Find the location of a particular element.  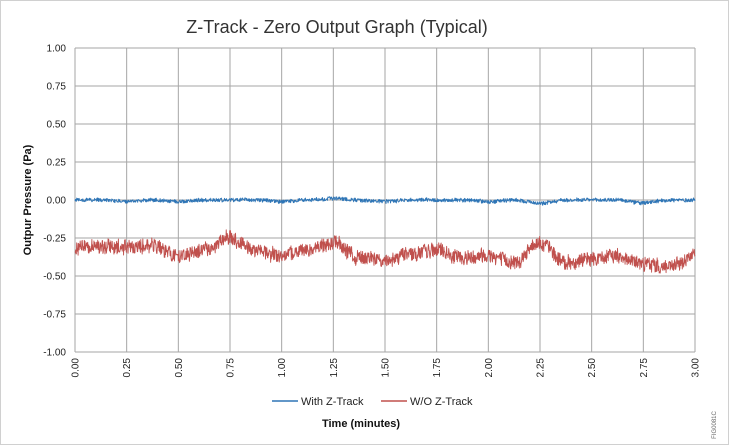

x-tick-label: 0.25 is located at coordinates (127, 368).